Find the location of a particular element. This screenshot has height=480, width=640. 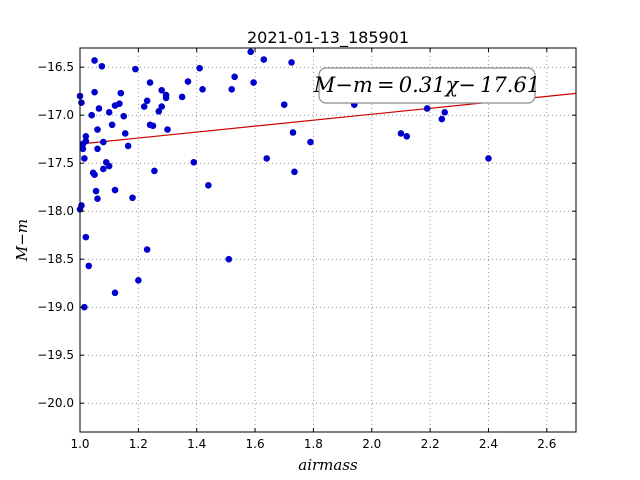

x-tick-label: 2.6 is located at coordinates (546, 444).